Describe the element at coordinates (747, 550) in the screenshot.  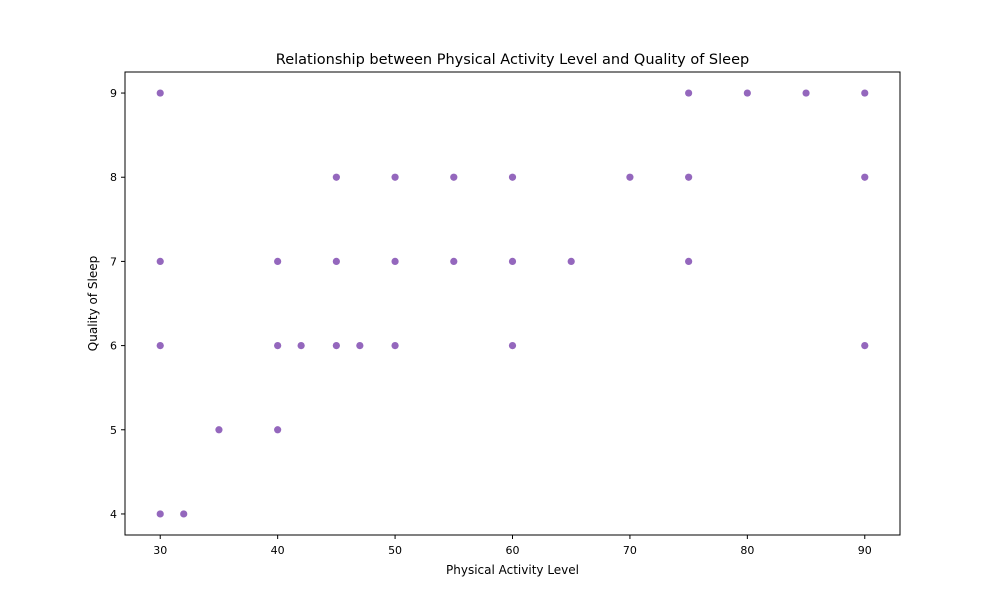
I see `x-tick-label: 80` at that location.